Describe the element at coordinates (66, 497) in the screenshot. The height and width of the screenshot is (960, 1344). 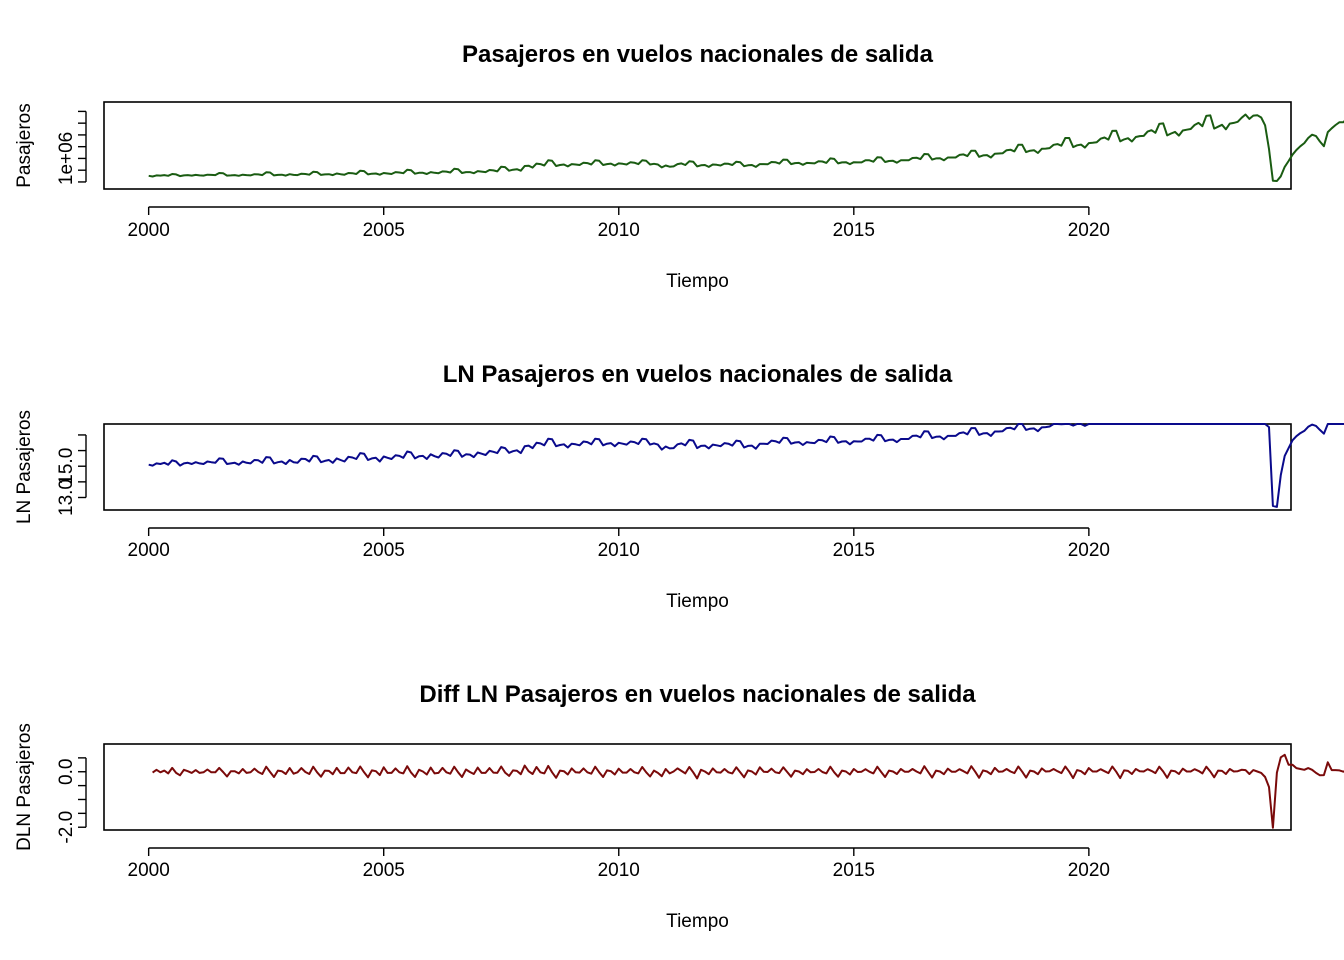
I see `y-tick-label: 13.0` at that location.